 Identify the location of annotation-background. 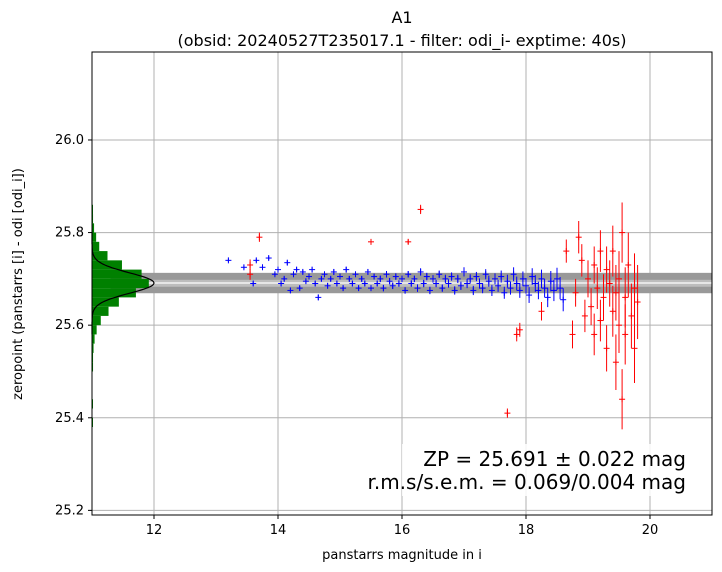
(550, 470).